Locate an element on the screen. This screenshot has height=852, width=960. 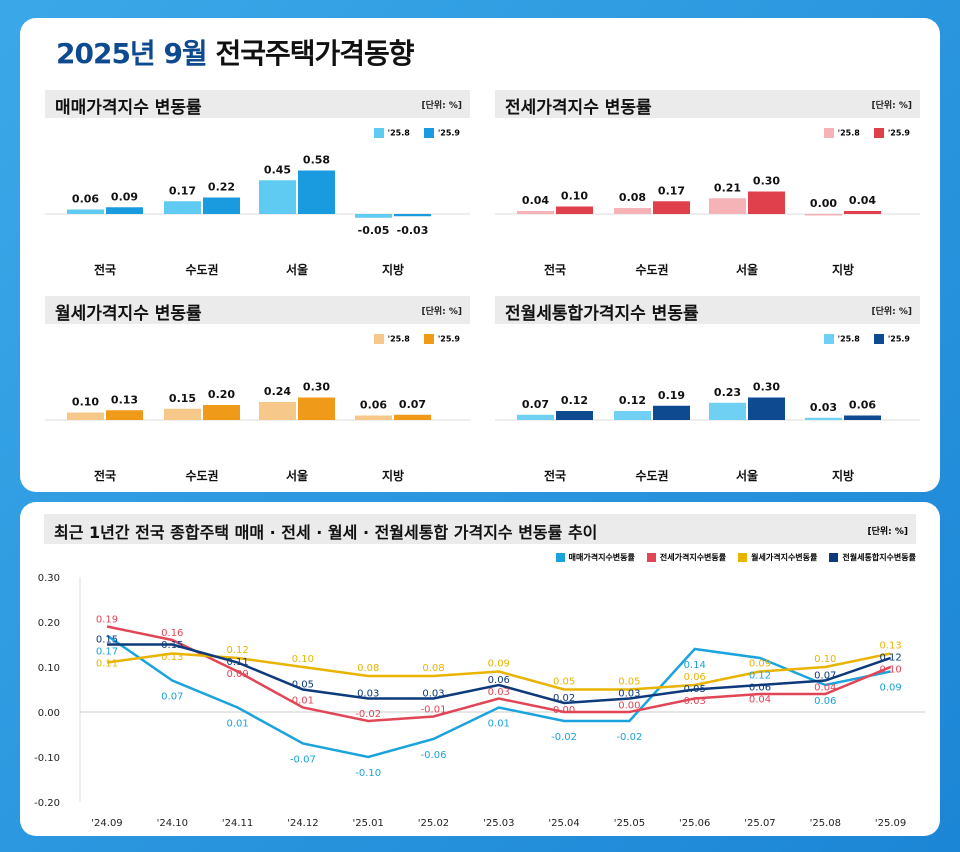
point-label: 0.10 is located at coordinates (303, 659).